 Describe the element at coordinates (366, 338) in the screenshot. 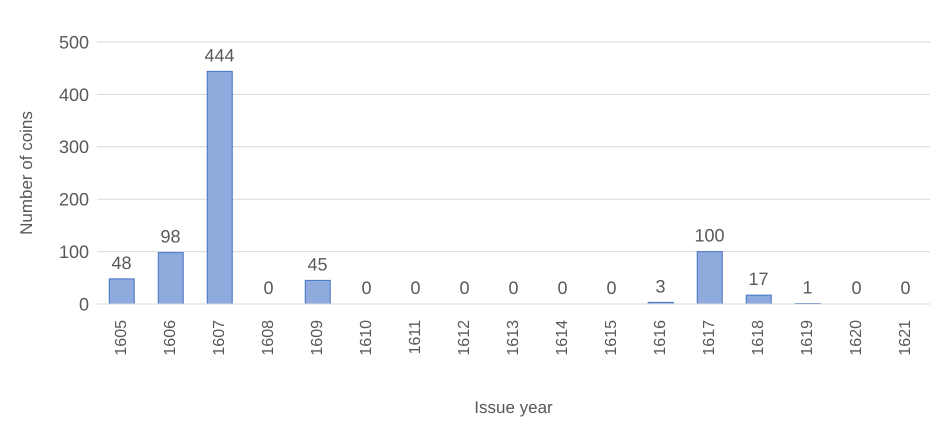

I see `x-tick-label: 1610` at that location.